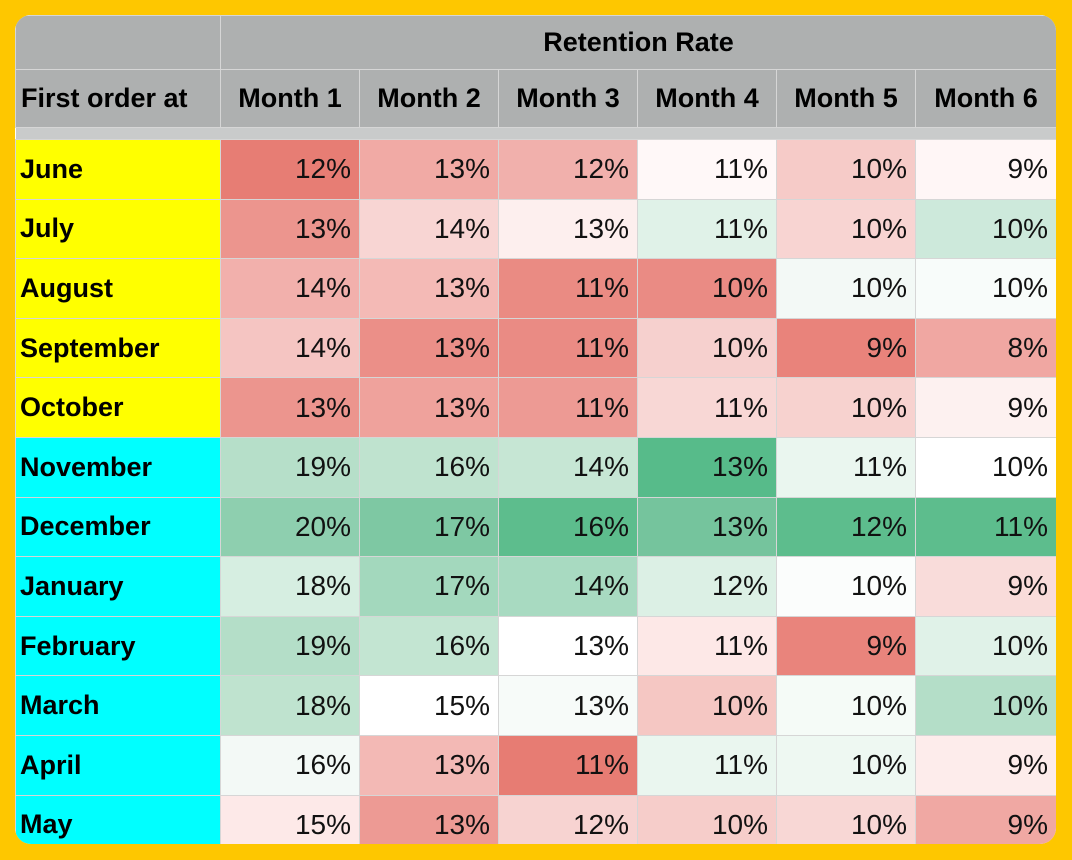 This screenshot has width=1072, height=860. I want to click on table-row: June 12% 13% 12% 11% 10% 9%, so click(535, 169).